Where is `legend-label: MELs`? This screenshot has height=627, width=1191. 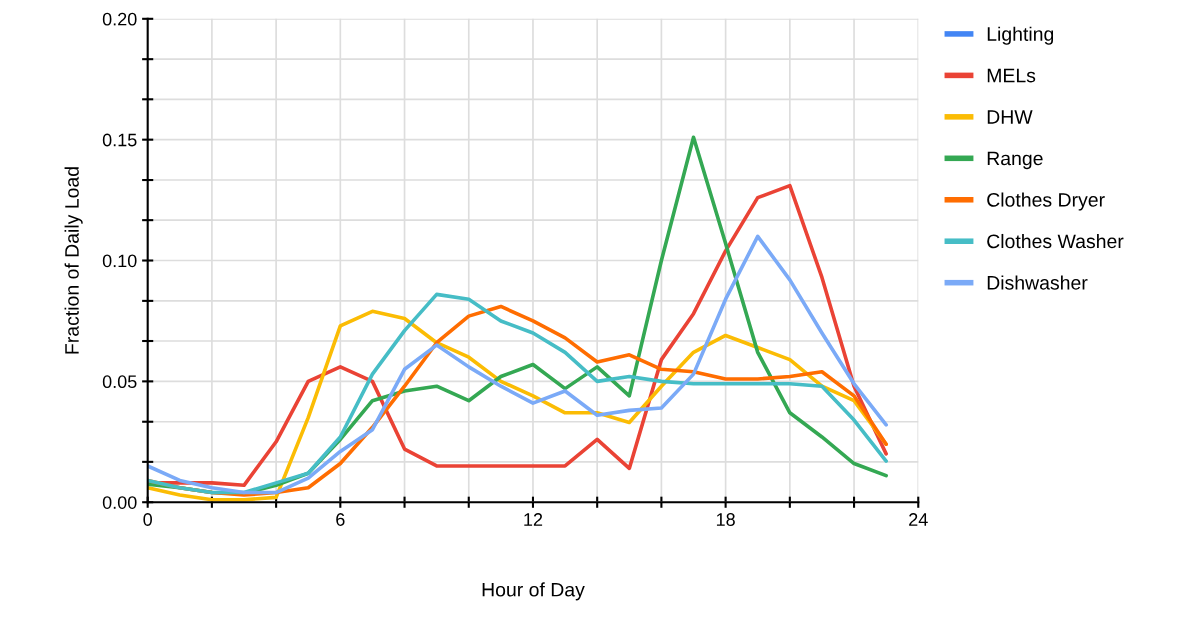
legend-label: MELs is located at coordinates (1011, 75).